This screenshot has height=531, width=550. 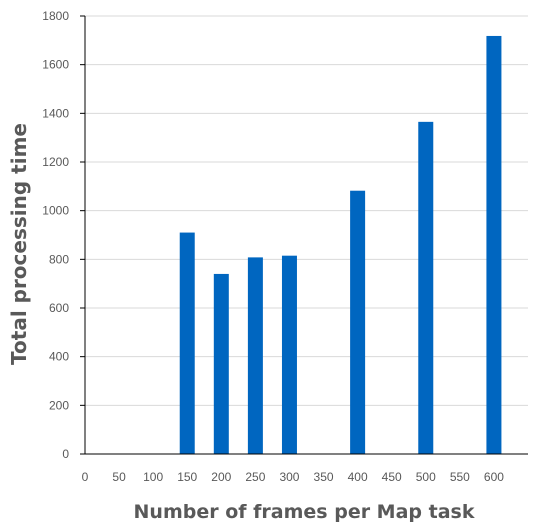 What do you see at coordinates (55, 211) in the screenshot?
I see `y-tick-label: 1000` at bounding box center [55, 211].